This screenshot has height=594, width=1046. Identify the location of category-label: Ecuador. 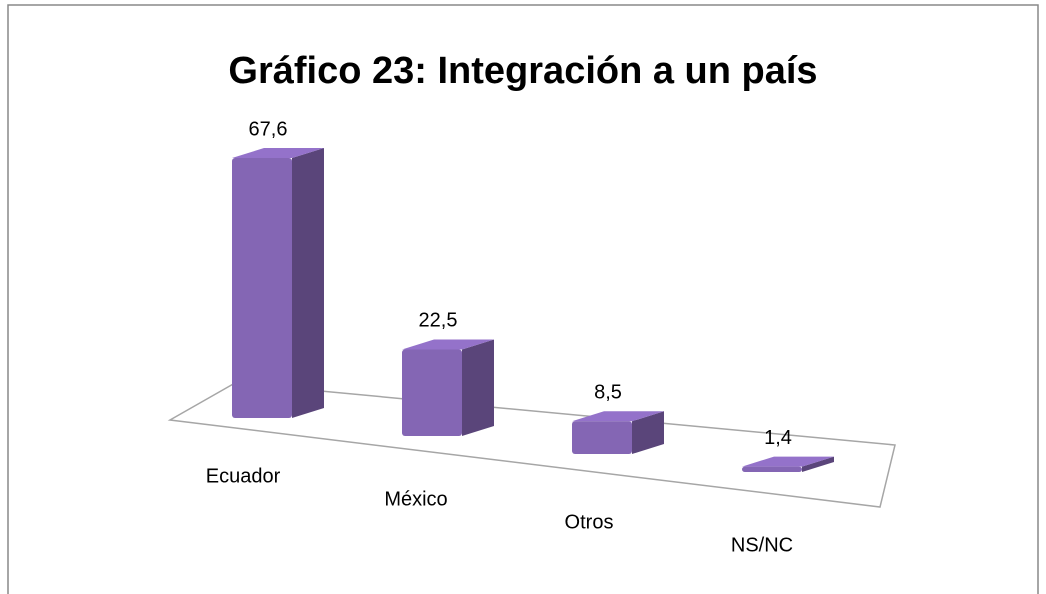
(243, 476).